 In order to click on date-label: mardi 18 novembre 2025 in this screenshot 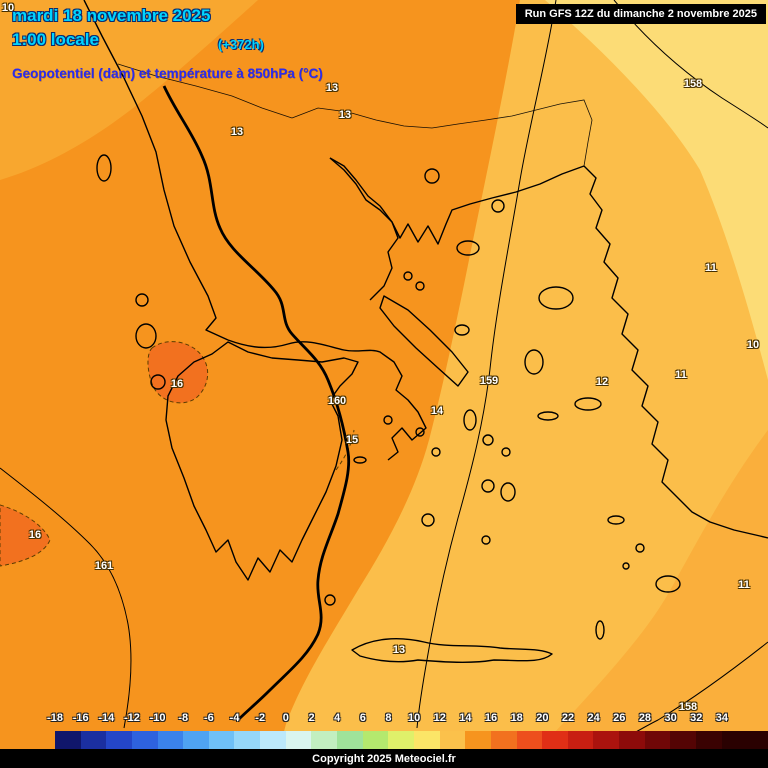, I will do `click(111, 15)`.